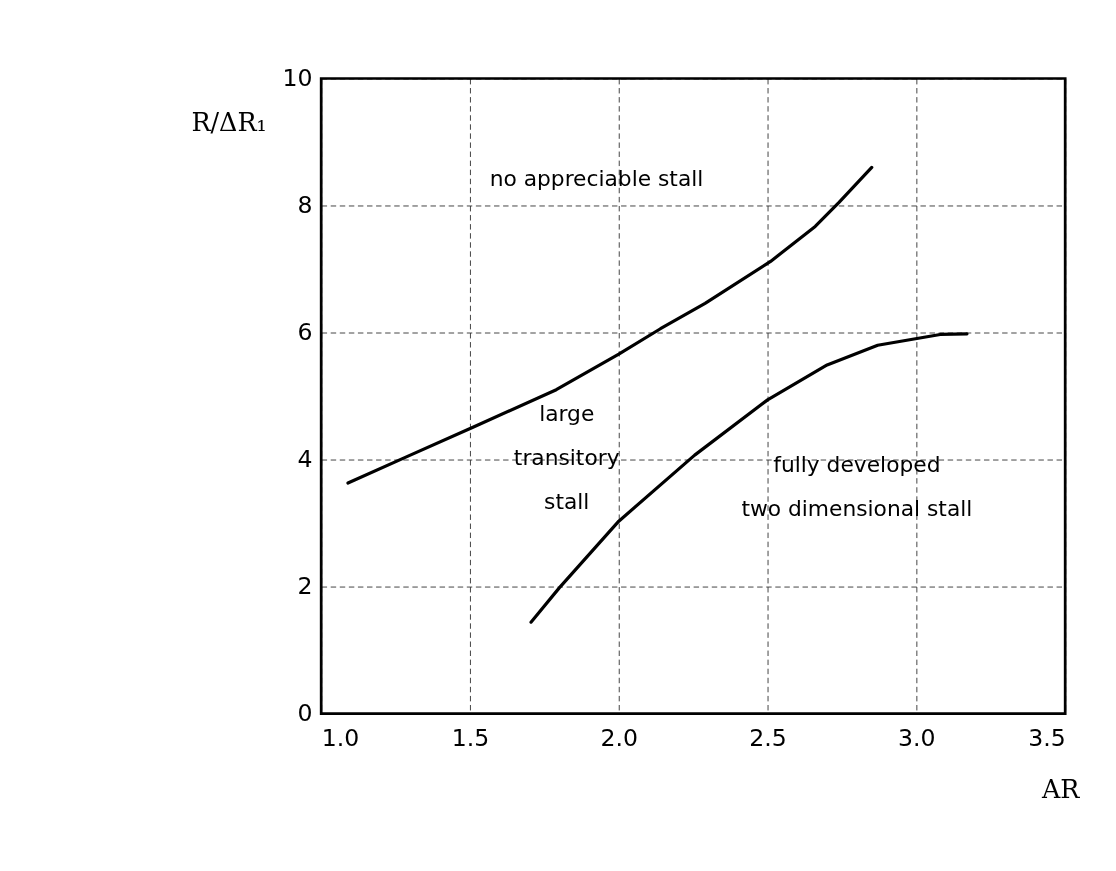  I want to click on y-tick-label: 4, so click(305, 459).